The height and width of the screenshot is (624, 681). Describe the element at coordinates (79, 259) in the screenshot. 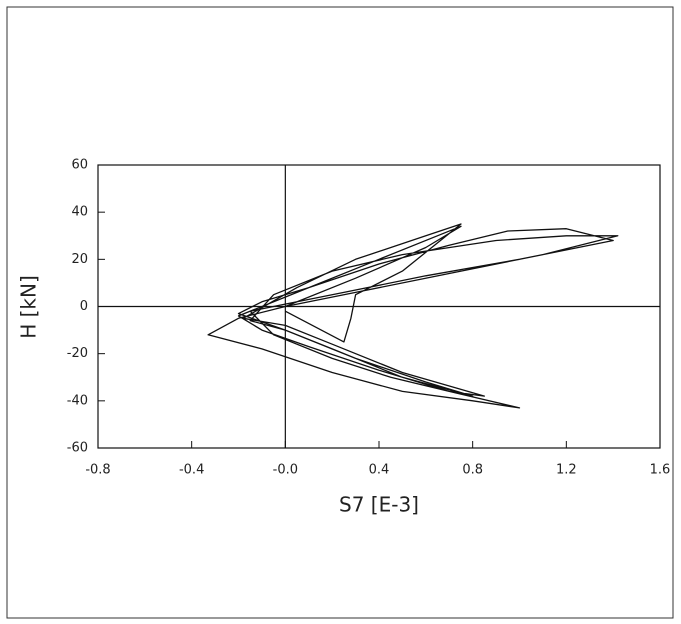

I see `y-tick-label: 20` at that location.